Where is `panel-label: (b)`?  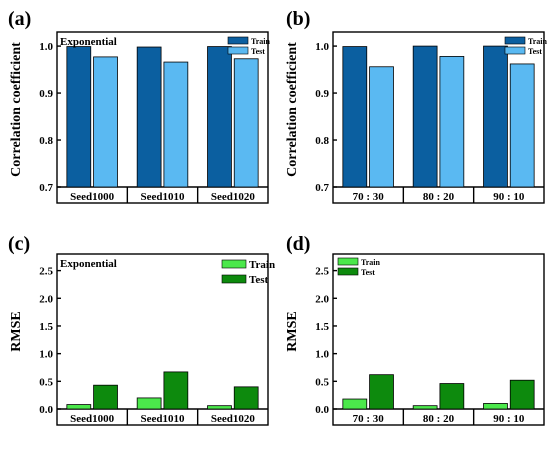
panel-label: (b) is located at coordinates (298, 19).